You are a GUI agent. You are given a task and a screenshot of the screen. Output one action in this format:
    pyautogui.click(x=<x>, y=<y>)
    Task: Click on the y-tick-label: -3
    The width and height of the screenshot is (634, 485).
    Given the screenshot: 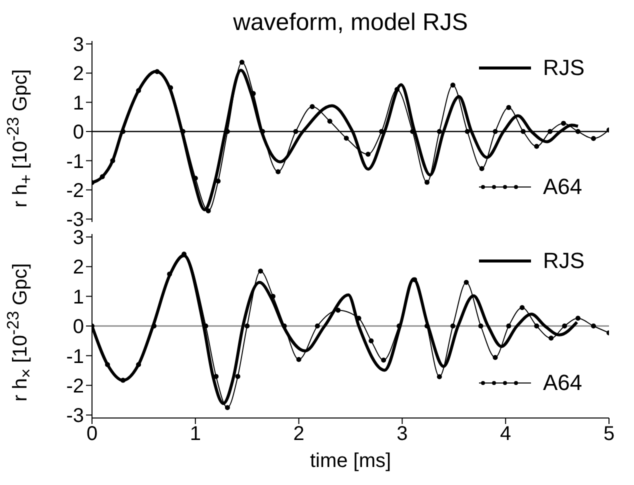 What is the action you would take?
    pyautogui.click(x=75, y=416)
    